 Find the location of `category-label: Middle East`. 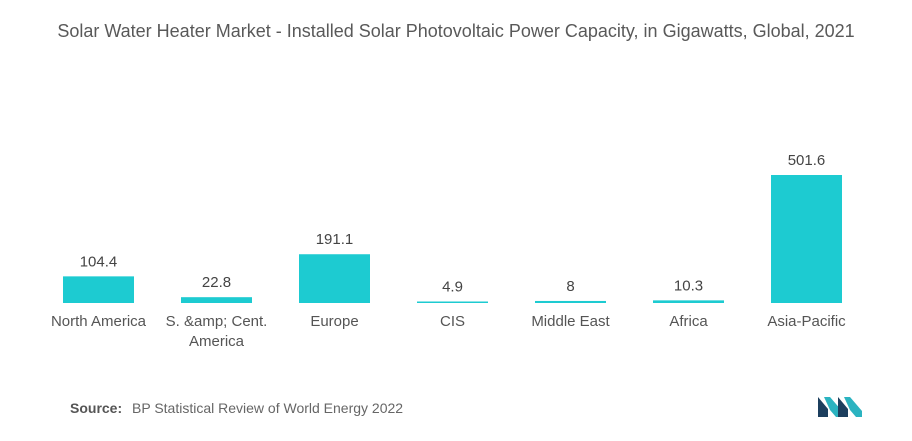

category-label: Middle East is located at coordinates (570, 321).